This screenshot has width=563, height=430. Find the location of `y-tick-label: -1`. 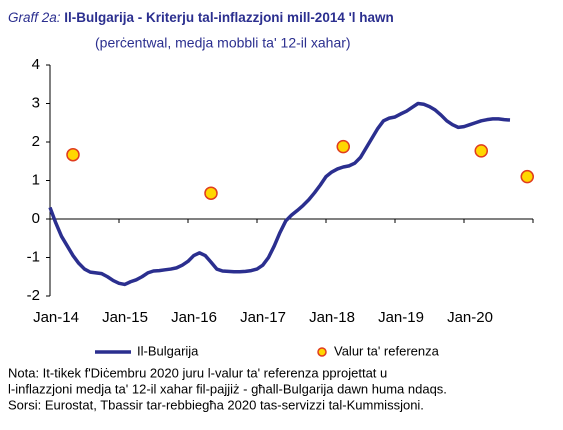

y-tick-label: -1 is located at coordinates (33, 256).